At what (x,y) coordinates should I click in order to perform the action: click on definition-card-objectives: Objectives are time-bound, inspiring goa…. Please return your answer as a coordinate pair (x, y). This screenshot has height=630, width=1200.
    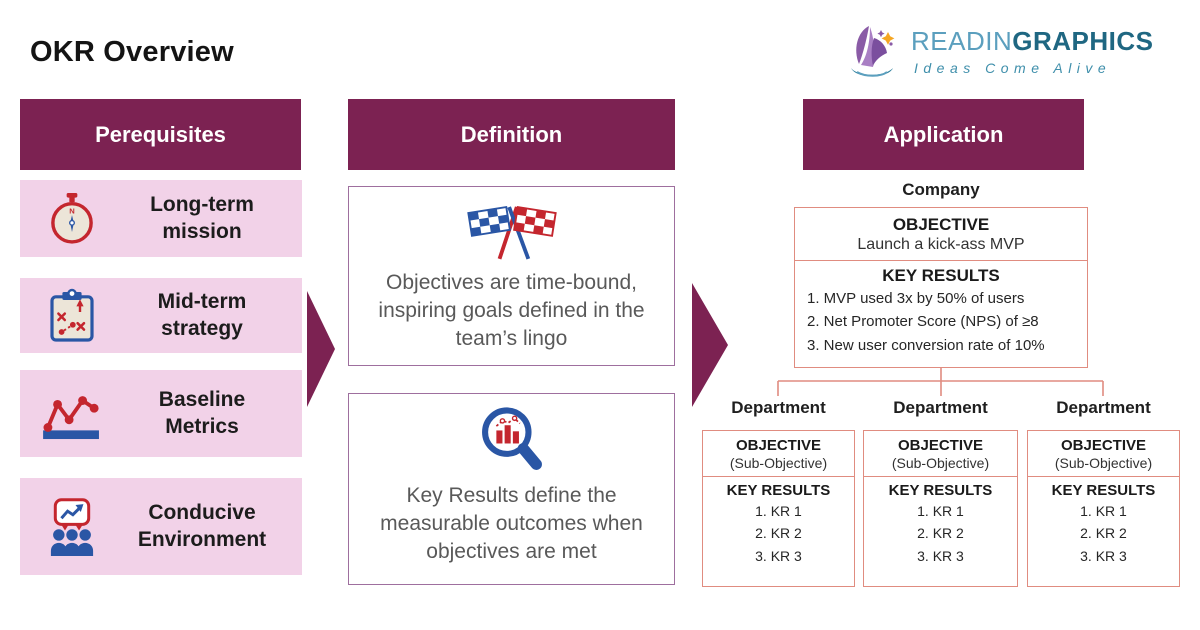
    Looking at the image, I should click on (511, 276).